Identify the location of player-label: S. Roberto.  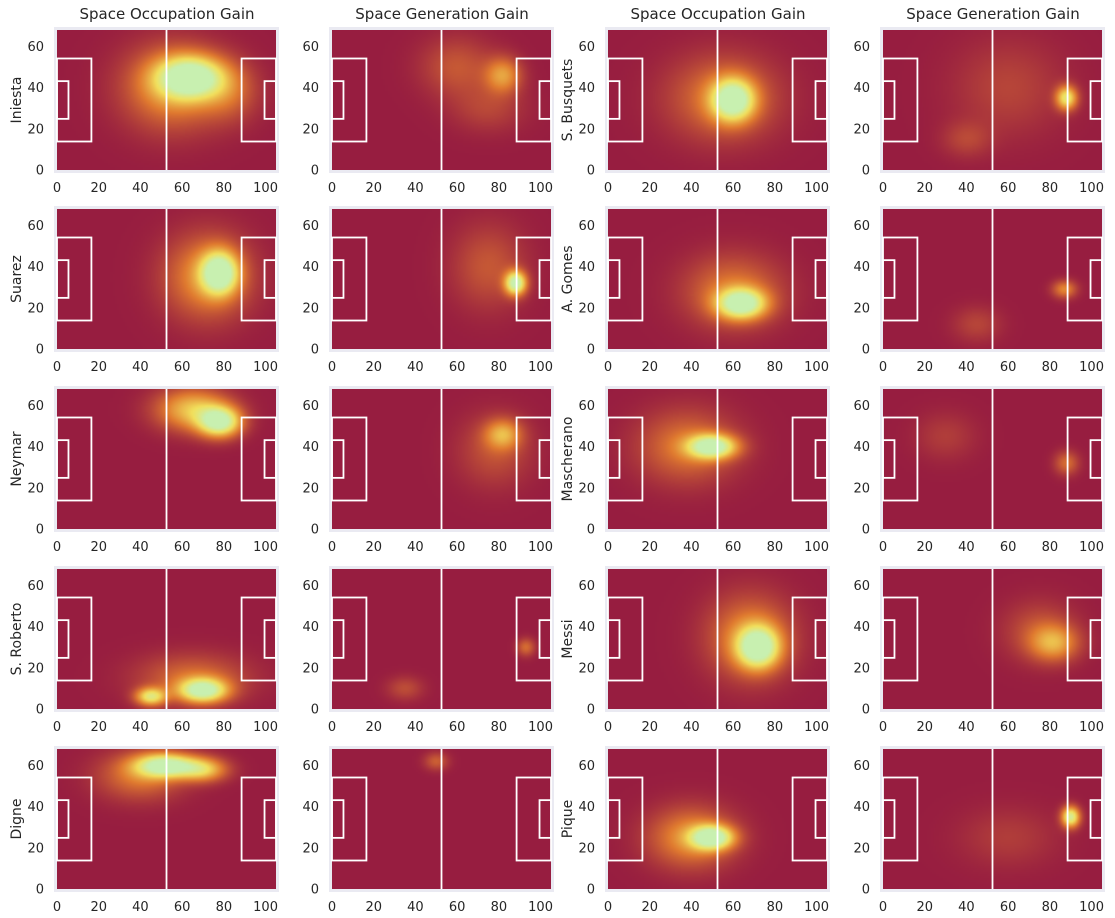
(17, 639).